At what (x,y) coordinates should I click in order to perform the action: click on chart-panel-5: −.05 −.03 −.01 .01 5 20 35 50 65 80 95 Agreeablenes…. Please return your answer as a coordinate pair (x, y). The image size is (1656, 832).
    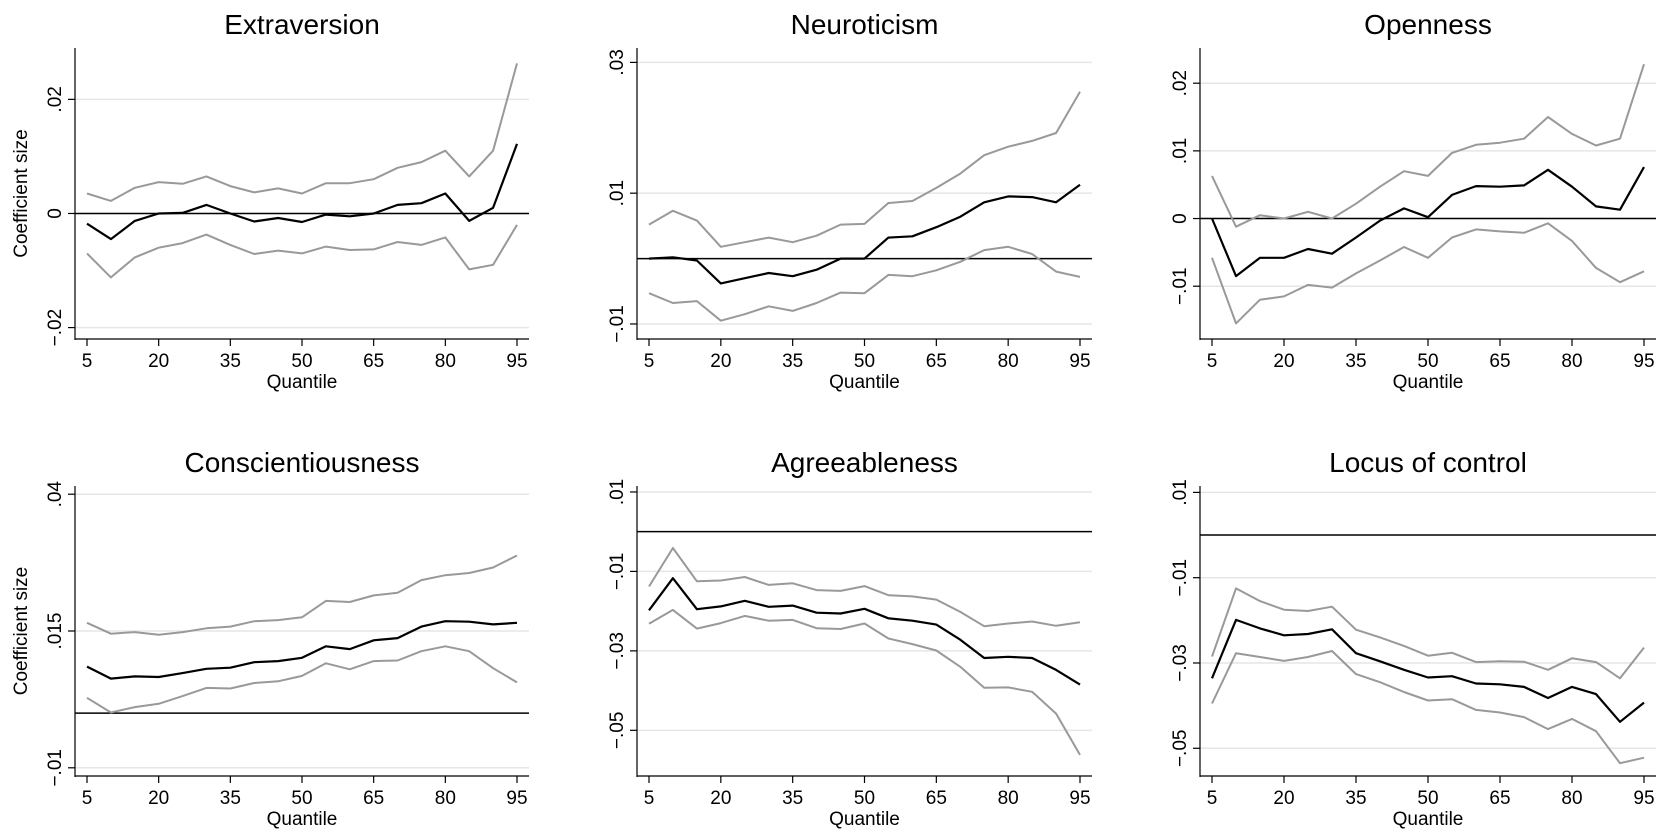
    Looking at the image, I should click on (849, 638).